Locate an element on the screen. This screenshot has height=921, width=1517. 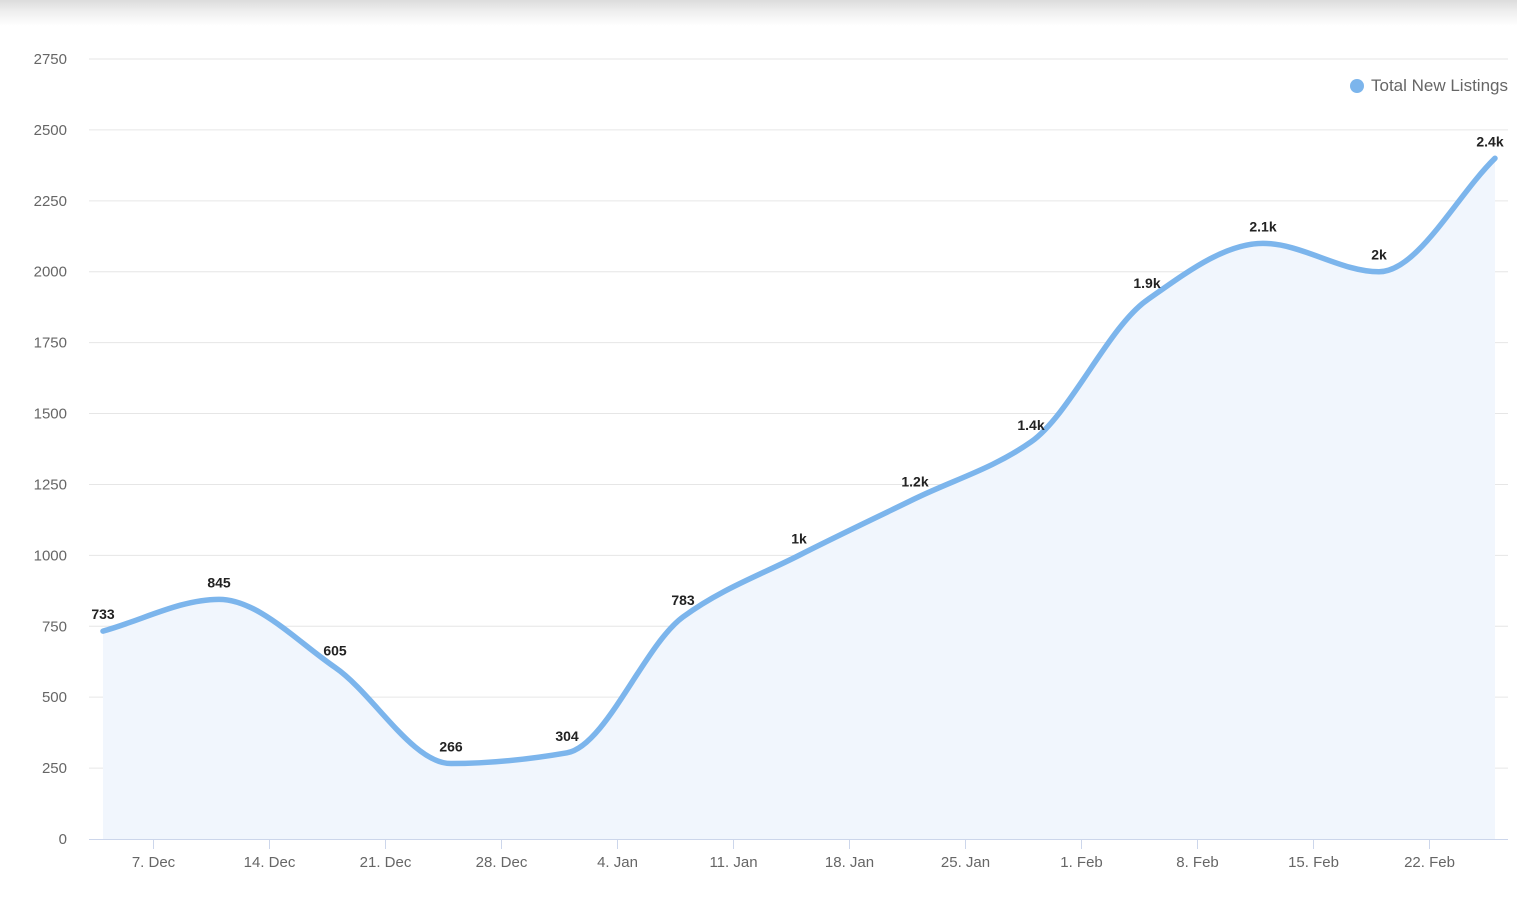
y-tick-label: 2000 is located at coordinates (50, 272).